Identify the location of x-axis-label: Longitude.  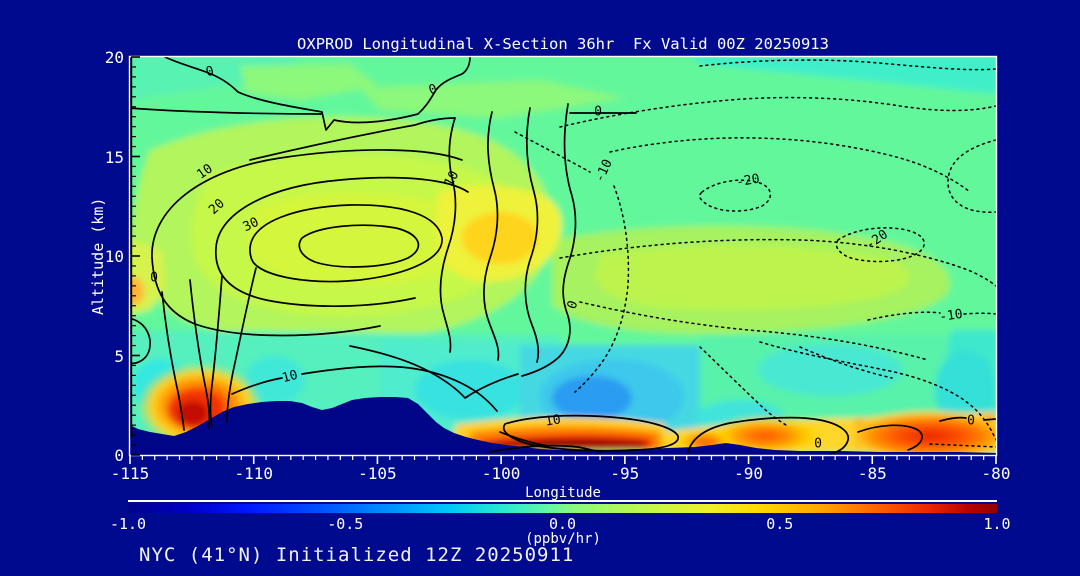
(563, 493).